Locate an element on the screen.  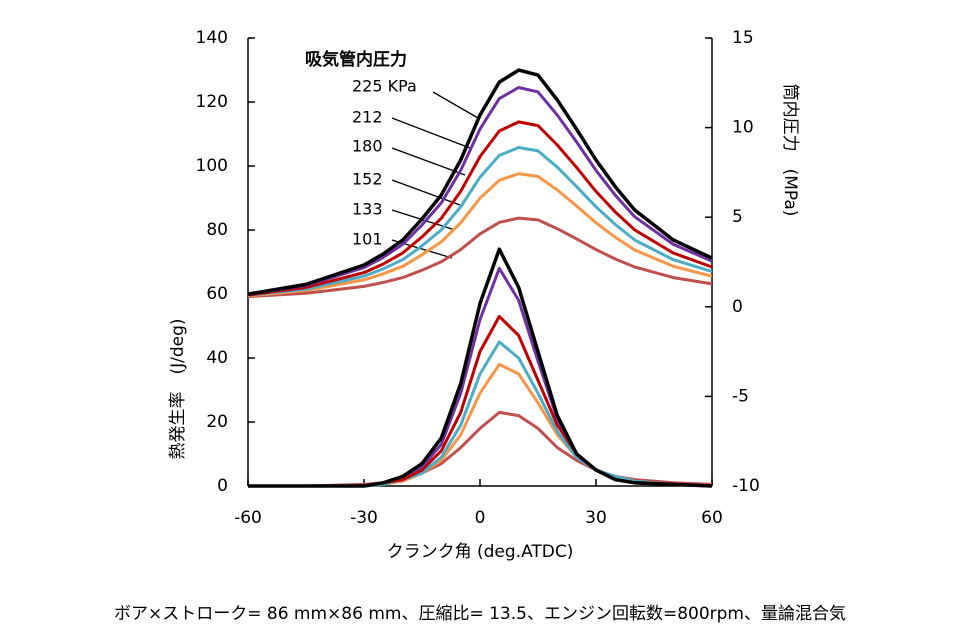
x-tick-label: 0 is located at coordinates (480, 518).